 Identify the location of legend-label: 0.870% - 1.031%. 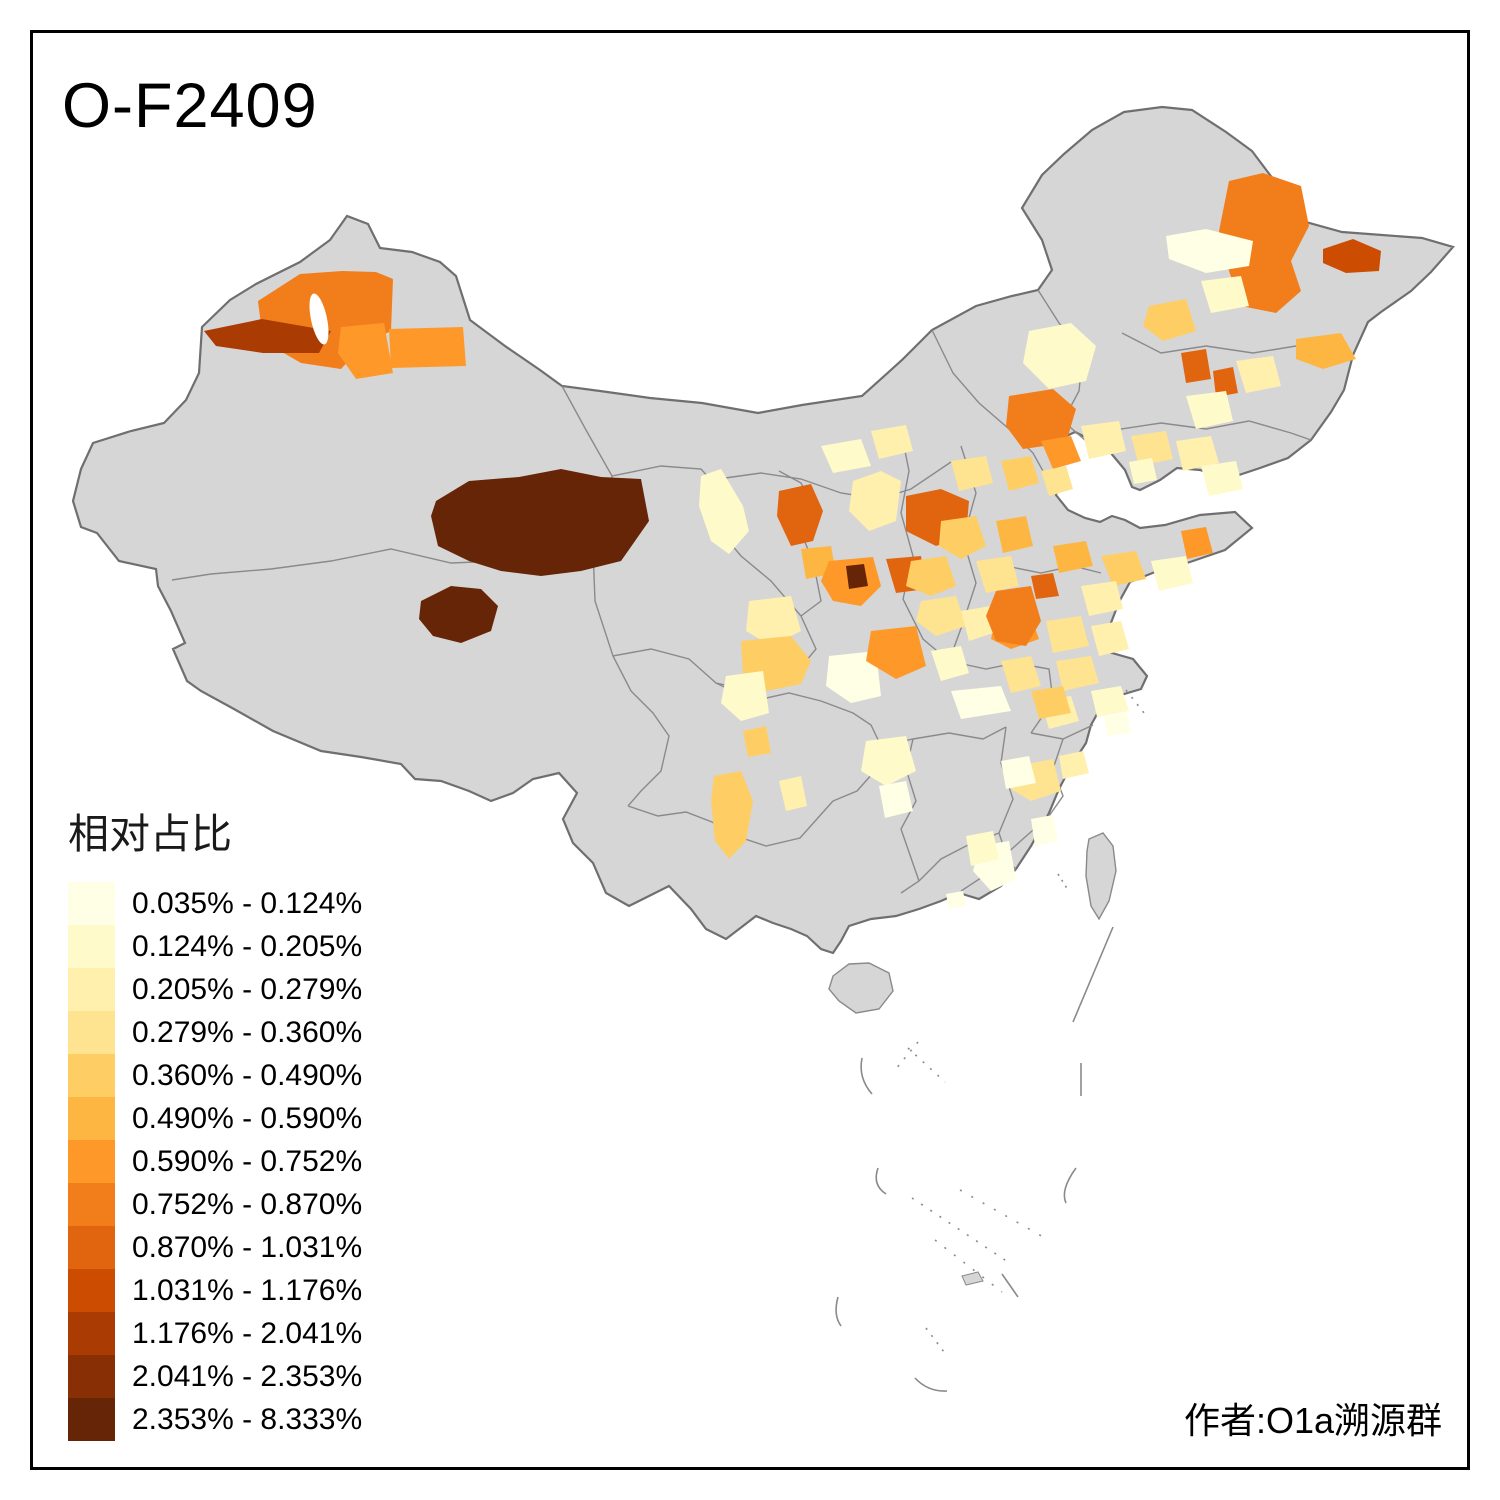
(247, 1247).